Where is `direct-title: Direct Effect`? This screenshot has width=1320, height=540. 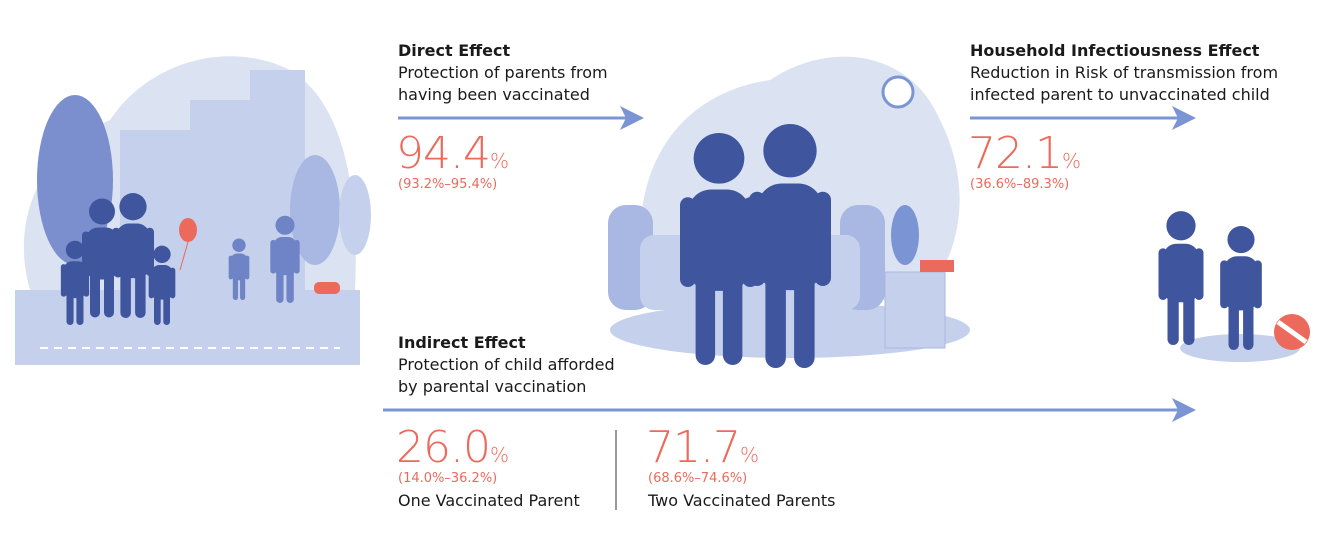 direct-title: Direct Effect is located at coordinates (454, 50).